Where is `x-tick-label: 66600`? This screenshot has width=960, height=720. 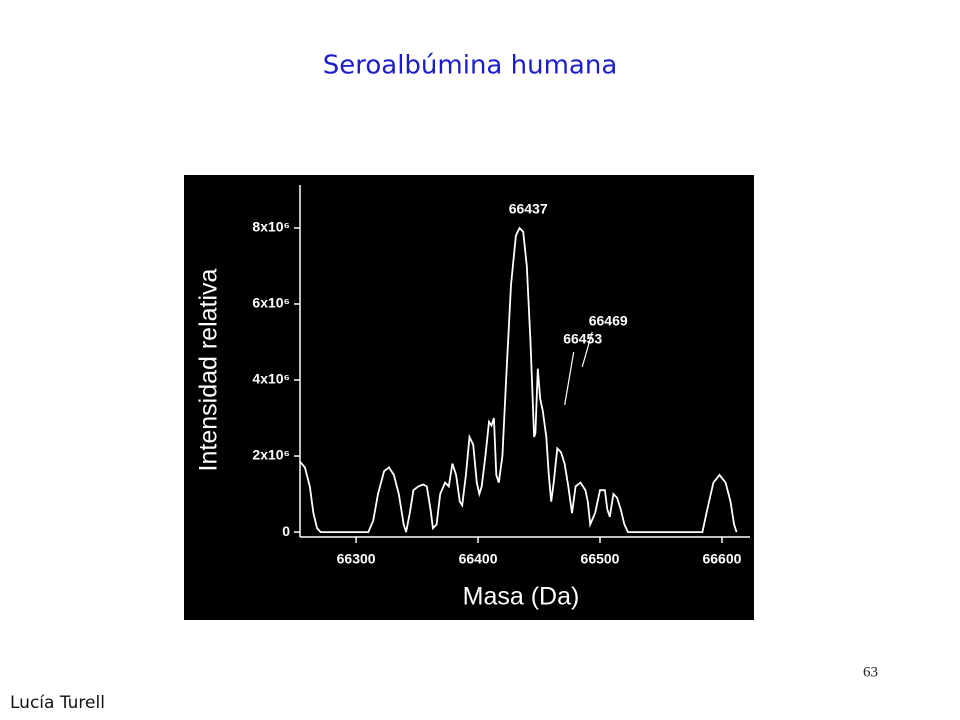
x-tick-label: 66600 is located at coordinates (721, 559).